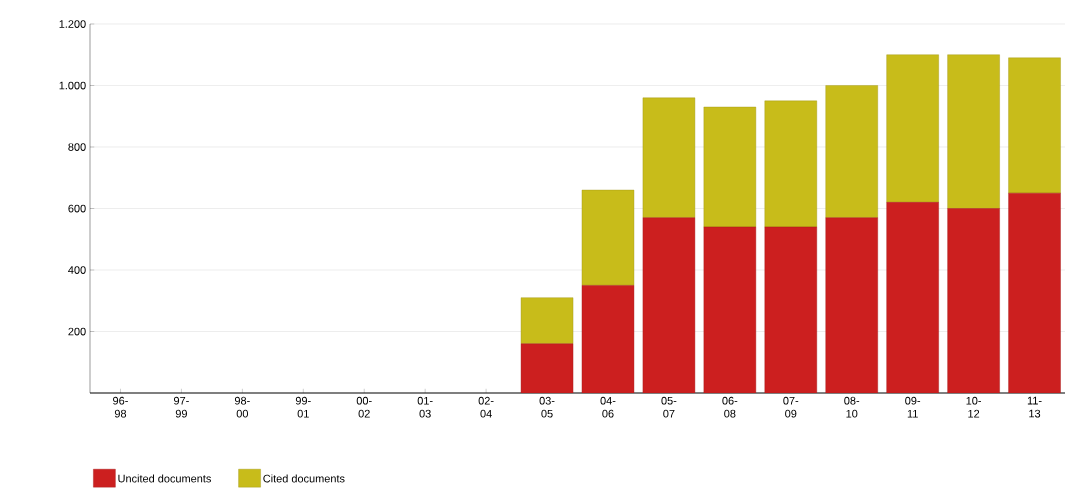 The height and width of the screenshot is (501, 1070). I want to click on x-tick-label: 06-08, so click(730, 407).